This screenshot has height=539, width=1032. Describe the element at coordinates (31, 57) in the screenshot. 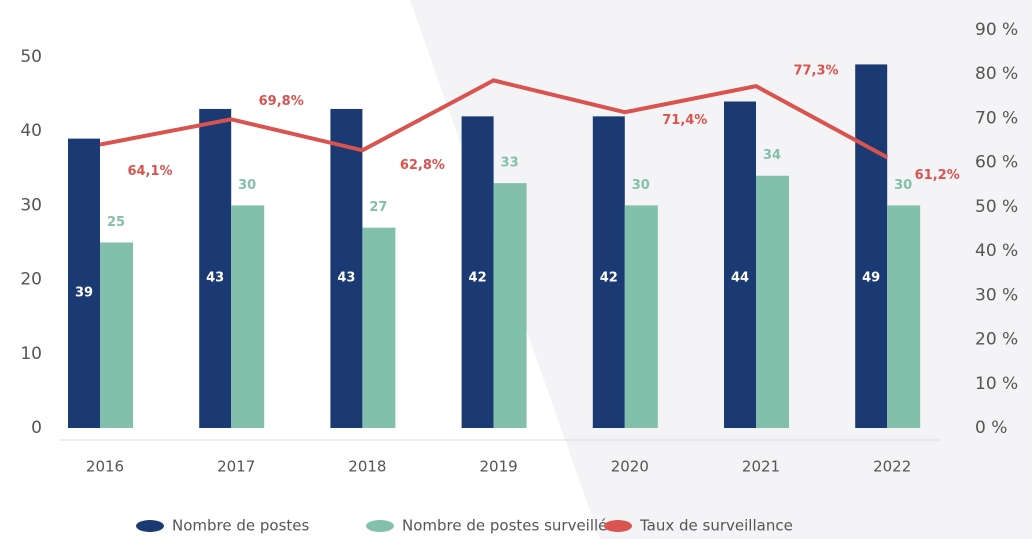

I see `y-tick-label: 50` at that location.